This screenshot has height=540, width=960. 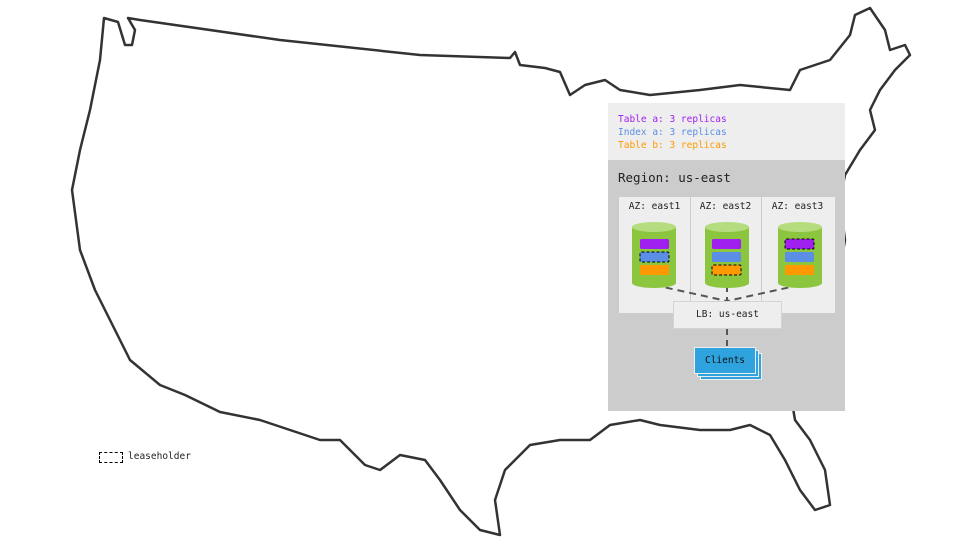 I want to click on legend-table-b: Table b: 3 replicas, so click(x=672, y=145).